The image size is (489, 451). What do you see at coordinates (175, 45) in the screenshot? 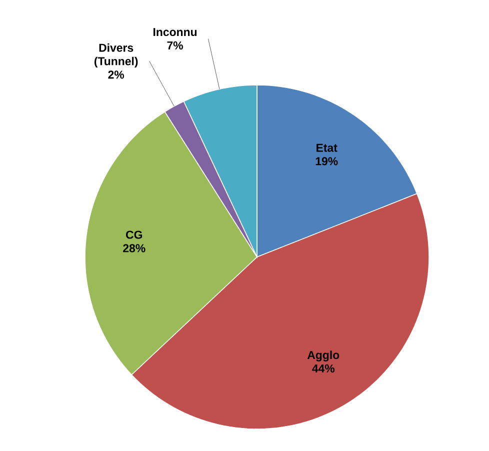
I see `data-label: 7%` at bounding box center [175, 45].